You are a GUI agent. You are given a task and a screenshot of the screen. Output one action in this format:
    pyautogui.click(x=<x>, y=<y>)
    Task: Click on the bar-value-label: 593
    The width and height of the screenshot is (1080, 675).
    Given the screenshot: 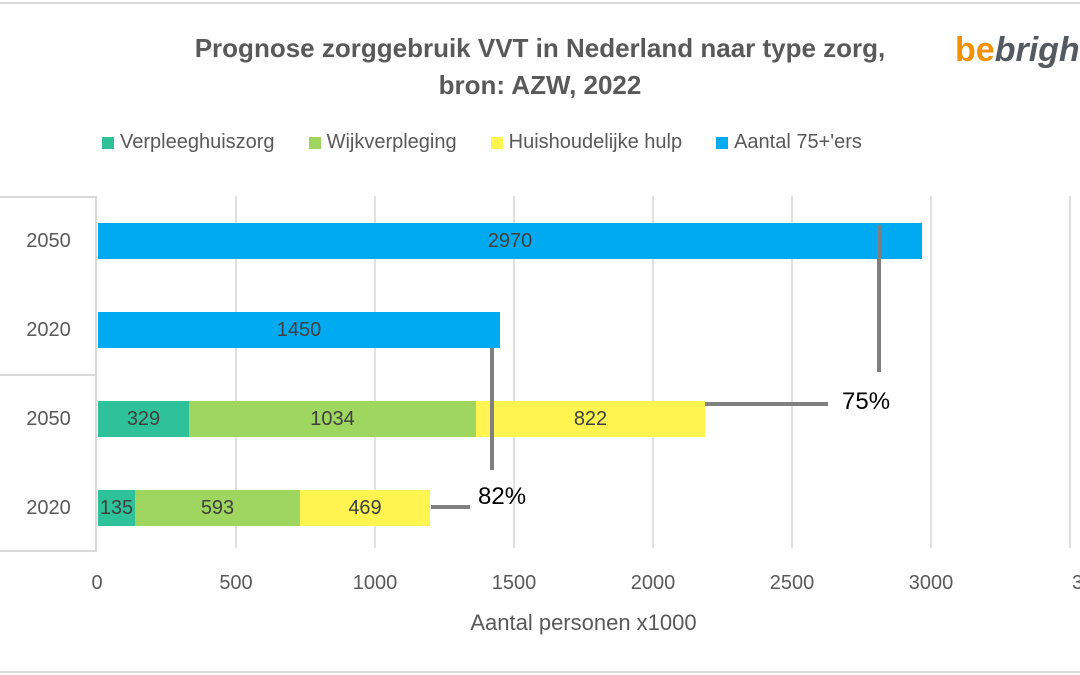 What is the action you would take?
    pyautogui.click(x=217, y=507)
    